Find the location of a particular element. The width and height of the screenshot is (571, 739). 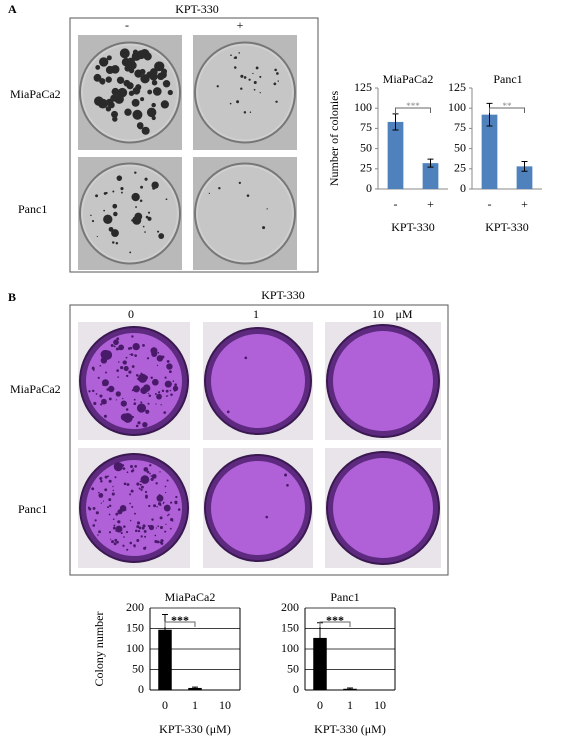

y-tick-label: 125 is located at coordinates (457, 87).